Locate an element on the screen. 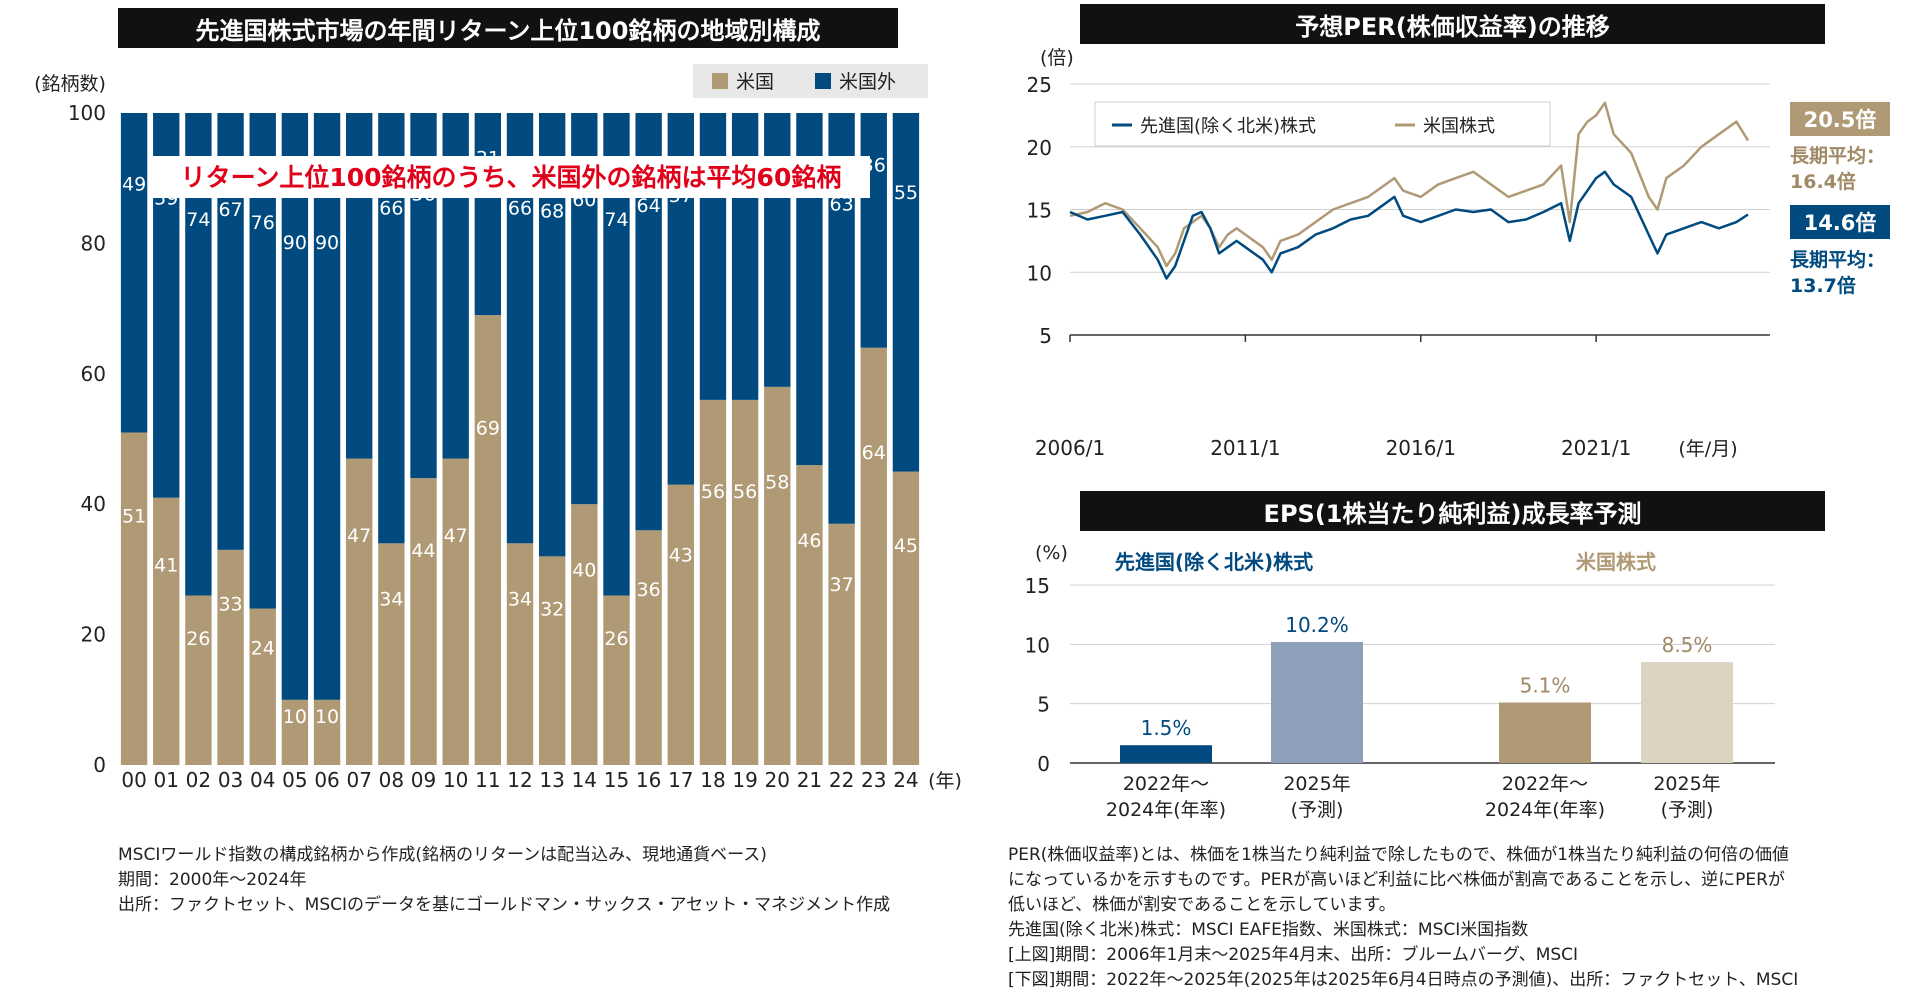 The image size is (1920, 995). us-end-value: 20.5倍 is located at coordinates (1840, 120).